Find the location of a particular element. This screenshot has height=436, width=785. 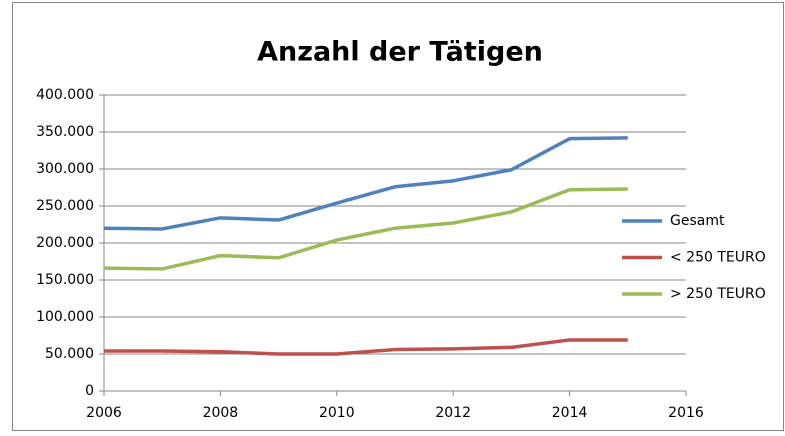

x-tick-label: 2014 is located at coordinates (570, 413).